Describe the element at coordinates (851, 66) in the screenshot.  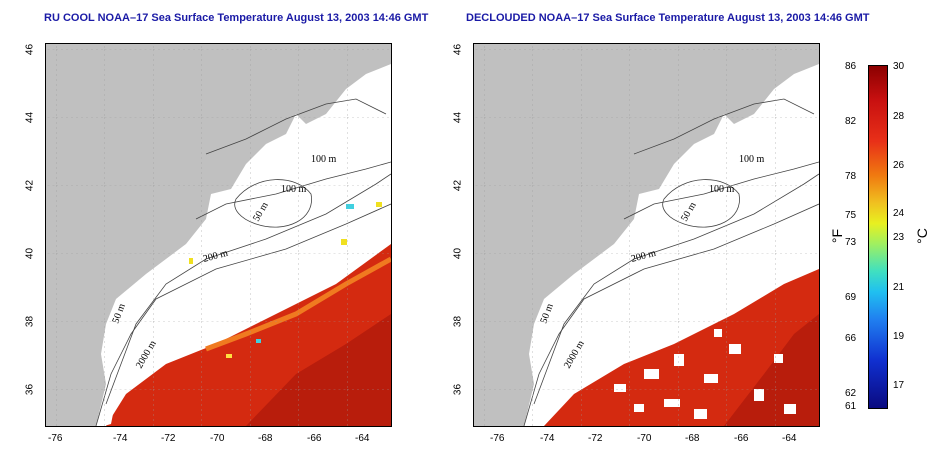
I see `fahrenheit-tick: 86` at that location.